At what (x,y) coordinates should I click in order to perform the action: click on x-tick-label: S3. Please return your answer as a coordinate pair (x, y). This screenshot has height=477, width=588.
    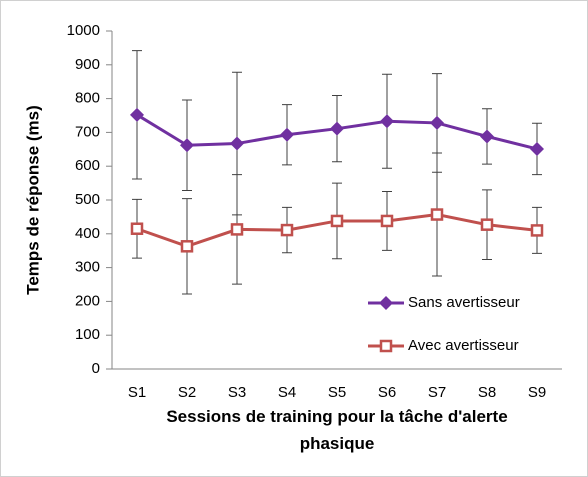
    Looking at the image, I should click on (237, 392).